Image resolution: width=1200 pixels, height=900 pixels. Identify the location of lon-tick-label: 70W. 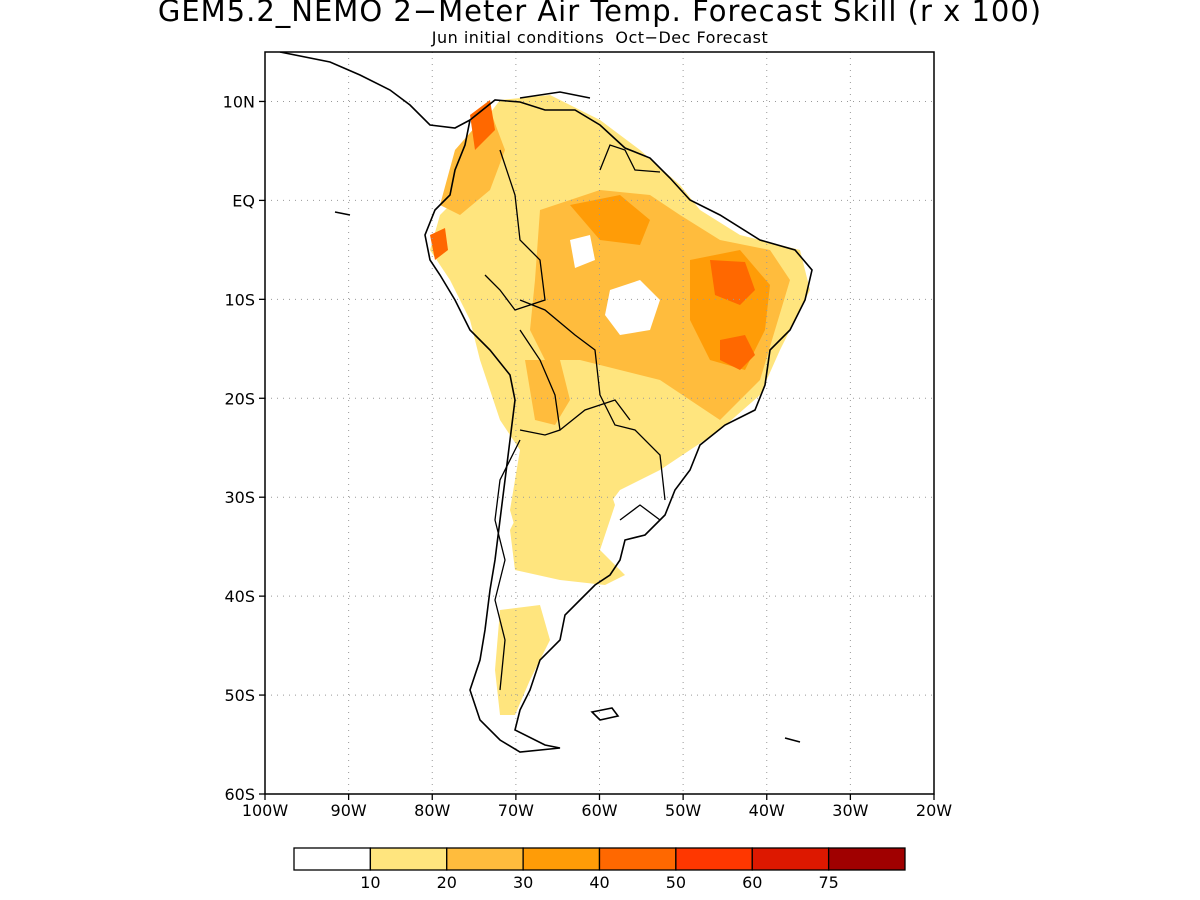
(516, 810).